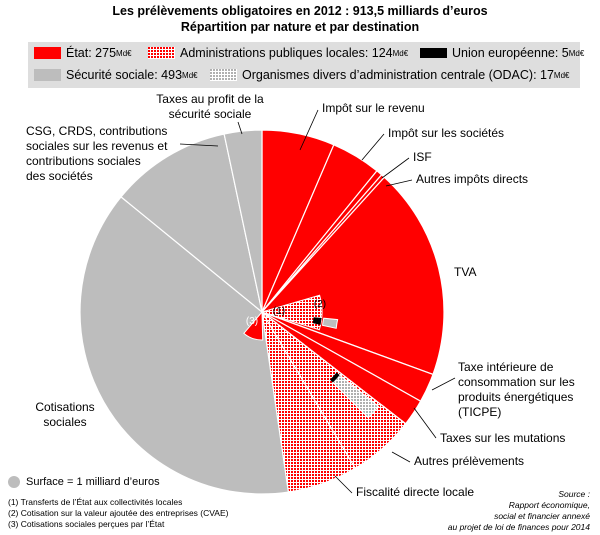 The height and width of the screenshot is (535, 600). I want to click on slice-label-8-line-0: Fiscalité directe locale, so click(415, 492).